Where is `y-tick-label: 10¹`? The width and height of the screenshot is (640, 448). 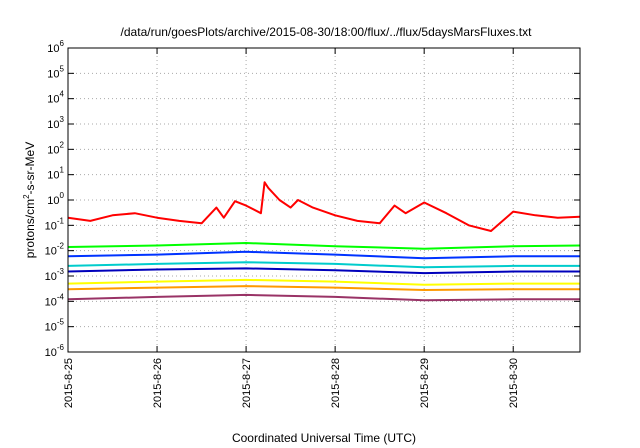
y-tick-label: 10¹ is located at coordinates (55, 174).